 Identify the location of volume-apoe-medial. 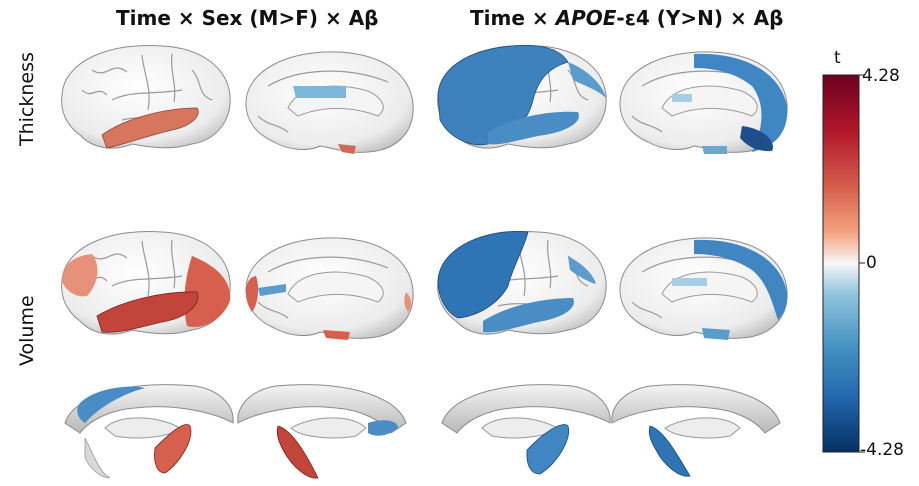
(703, 288).